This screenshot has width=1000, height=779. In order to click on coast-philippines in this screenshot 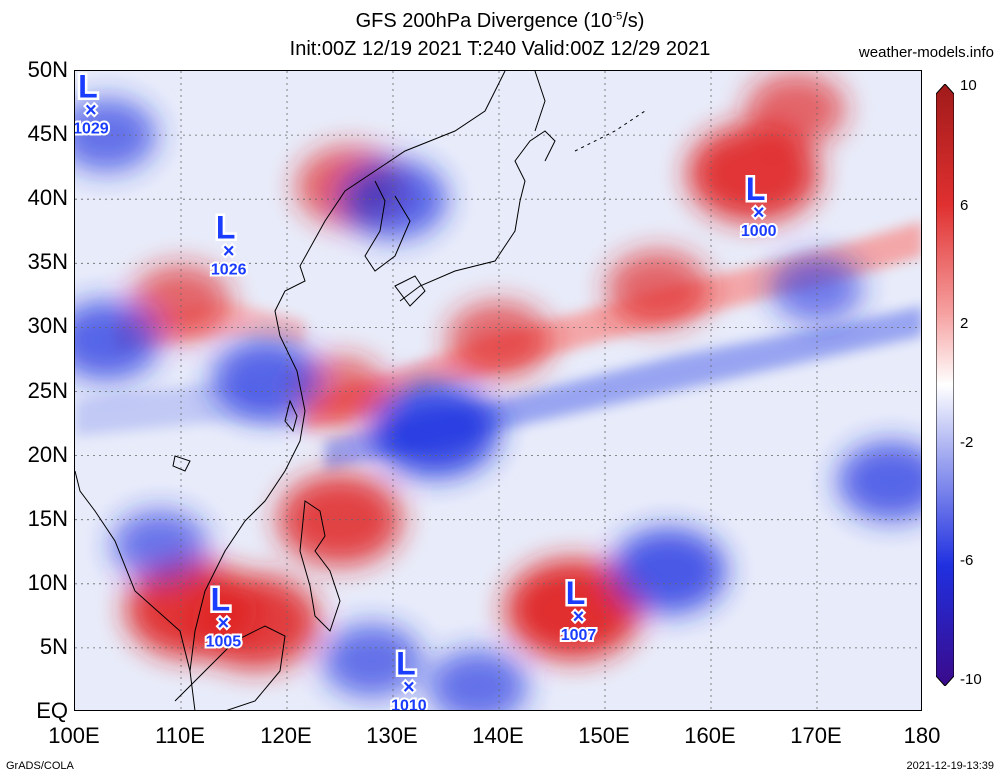, I will do `click(320, 566)`.